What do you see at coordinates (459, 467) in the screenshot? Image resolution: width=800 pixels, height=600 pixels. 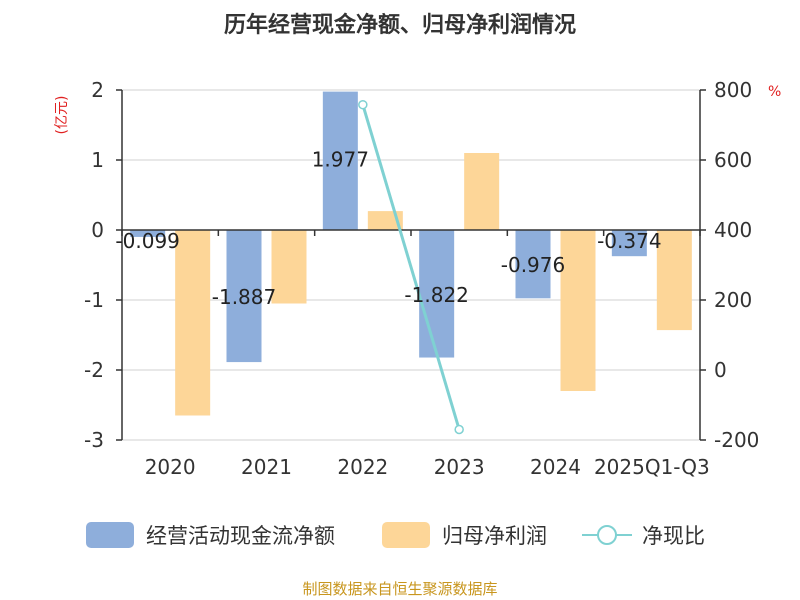 I see `x-tick-label: 2023` at bounding box center [459, 467].